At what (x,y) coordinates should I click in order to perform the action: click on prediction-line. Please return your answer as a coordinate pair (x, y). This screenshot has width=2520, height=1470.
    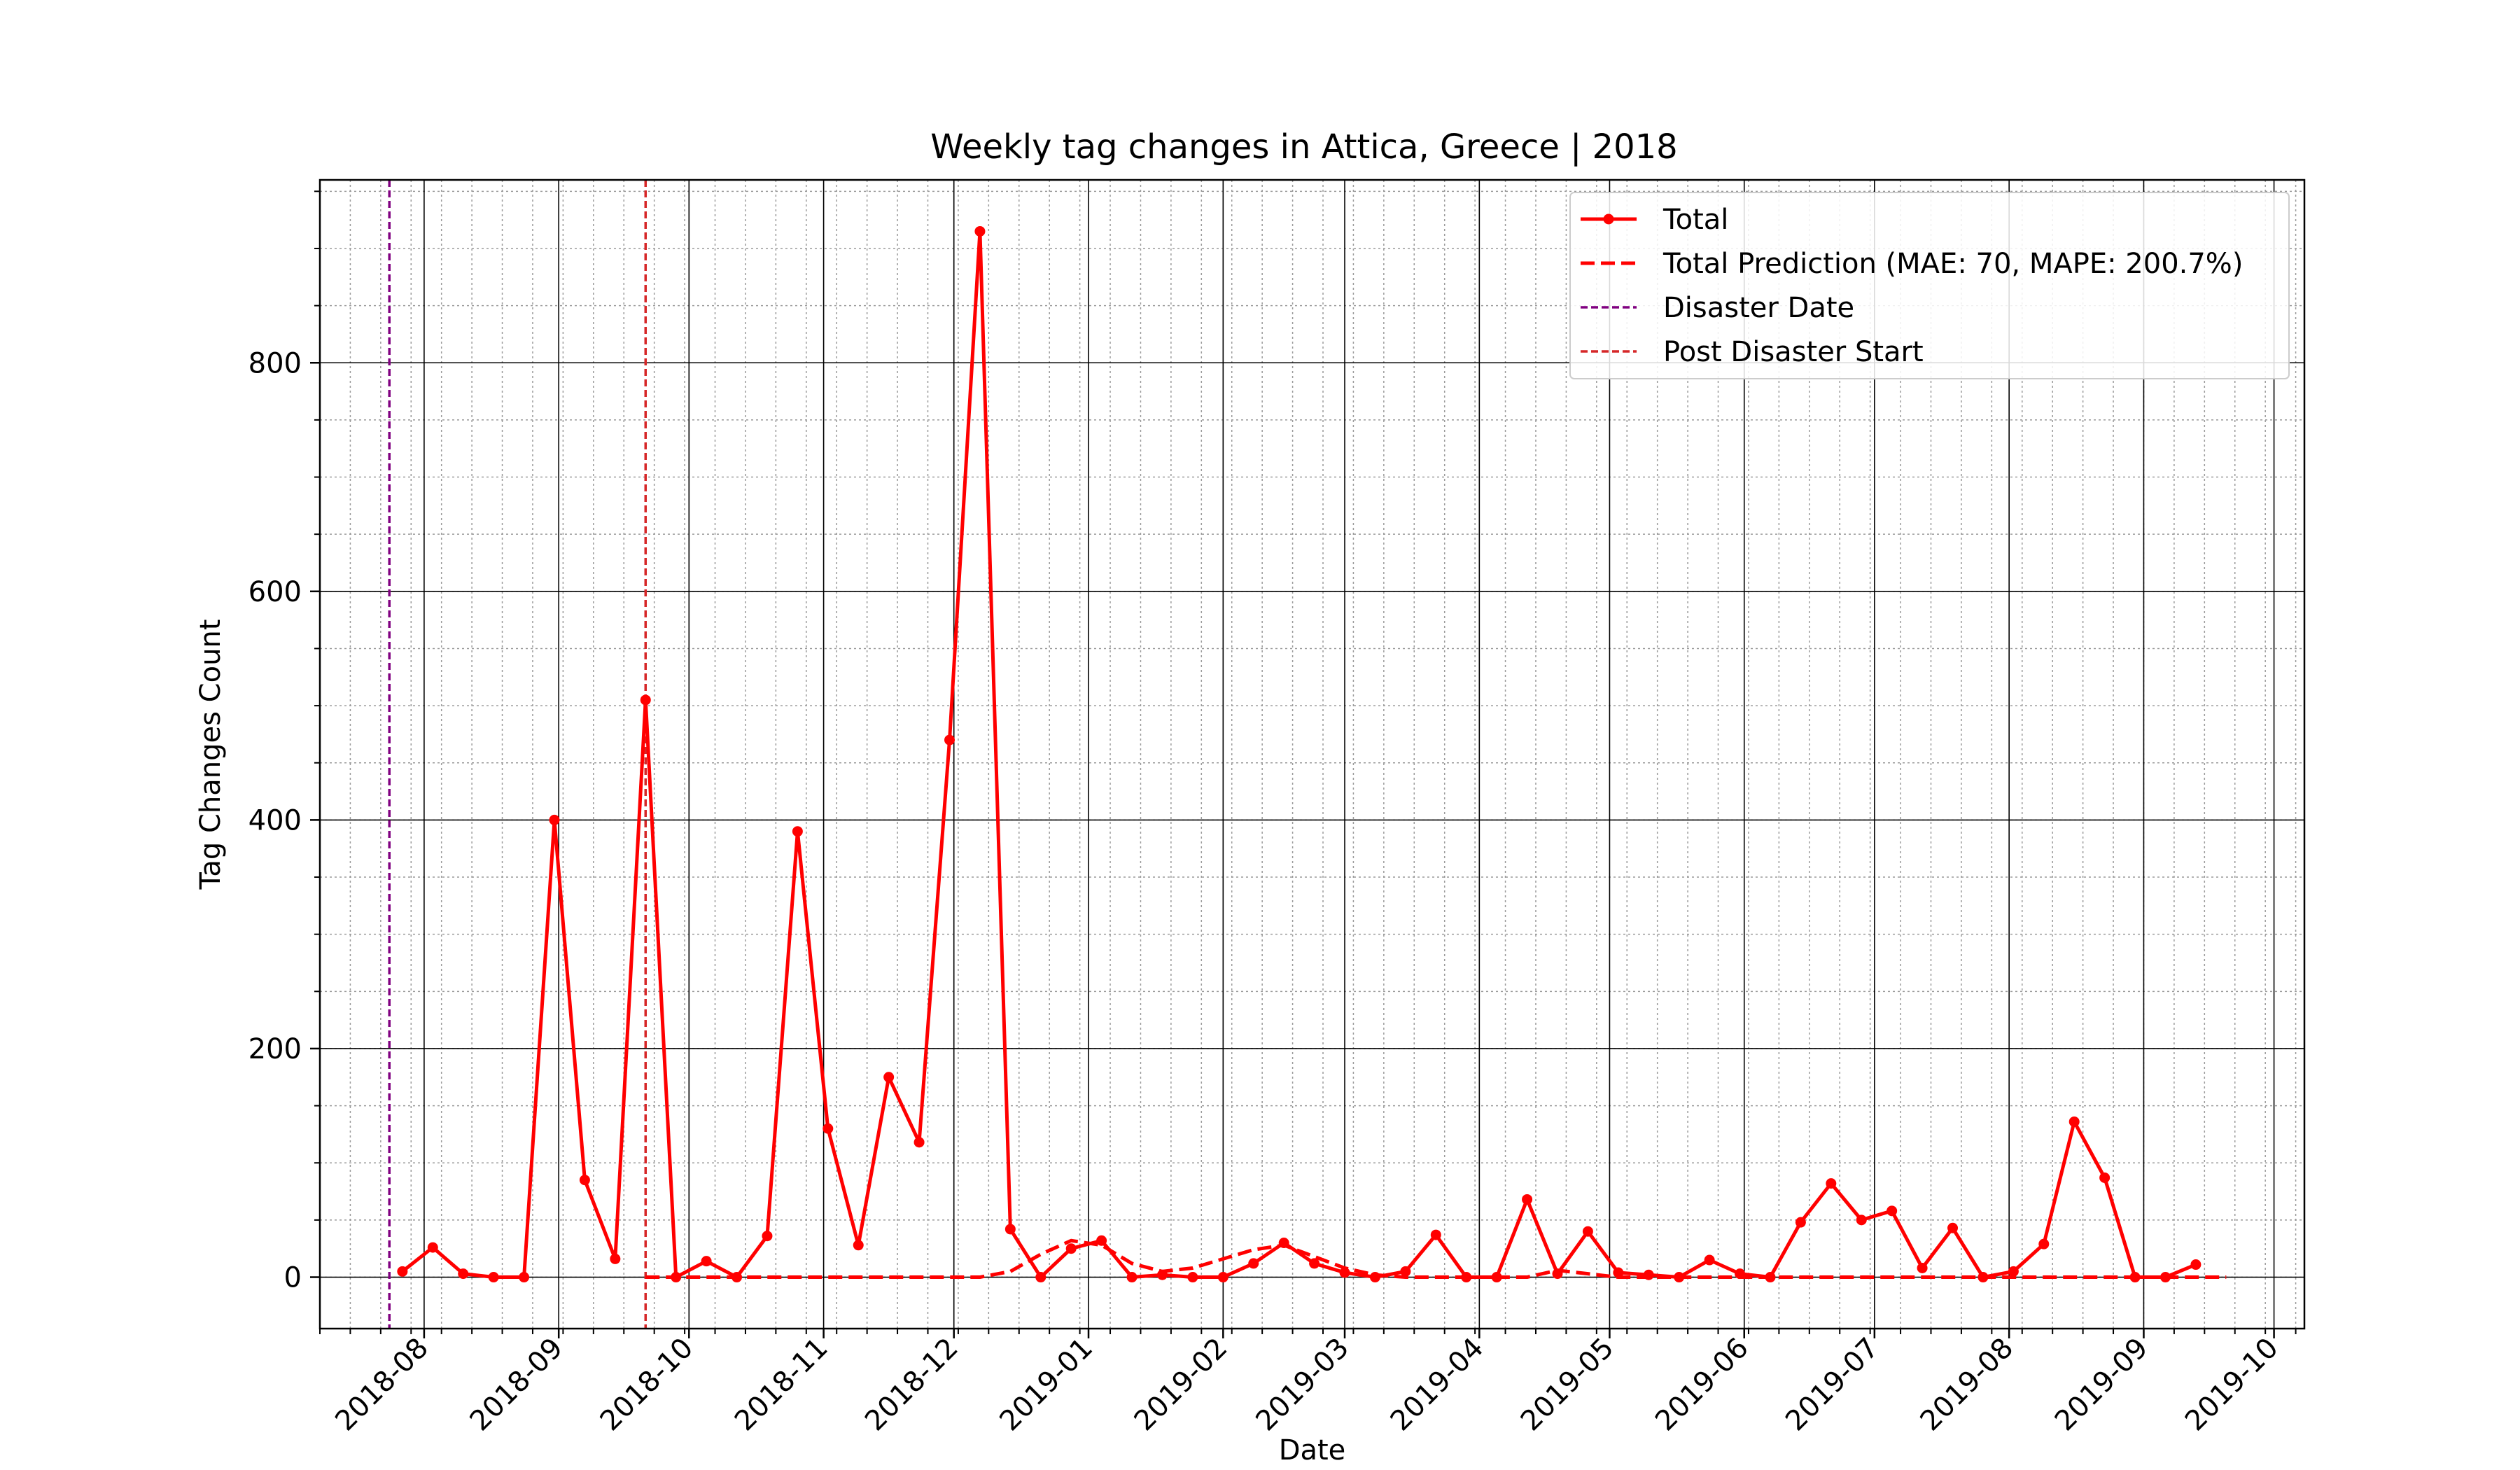
    Looking at the image, I should click on (1436, 1259).